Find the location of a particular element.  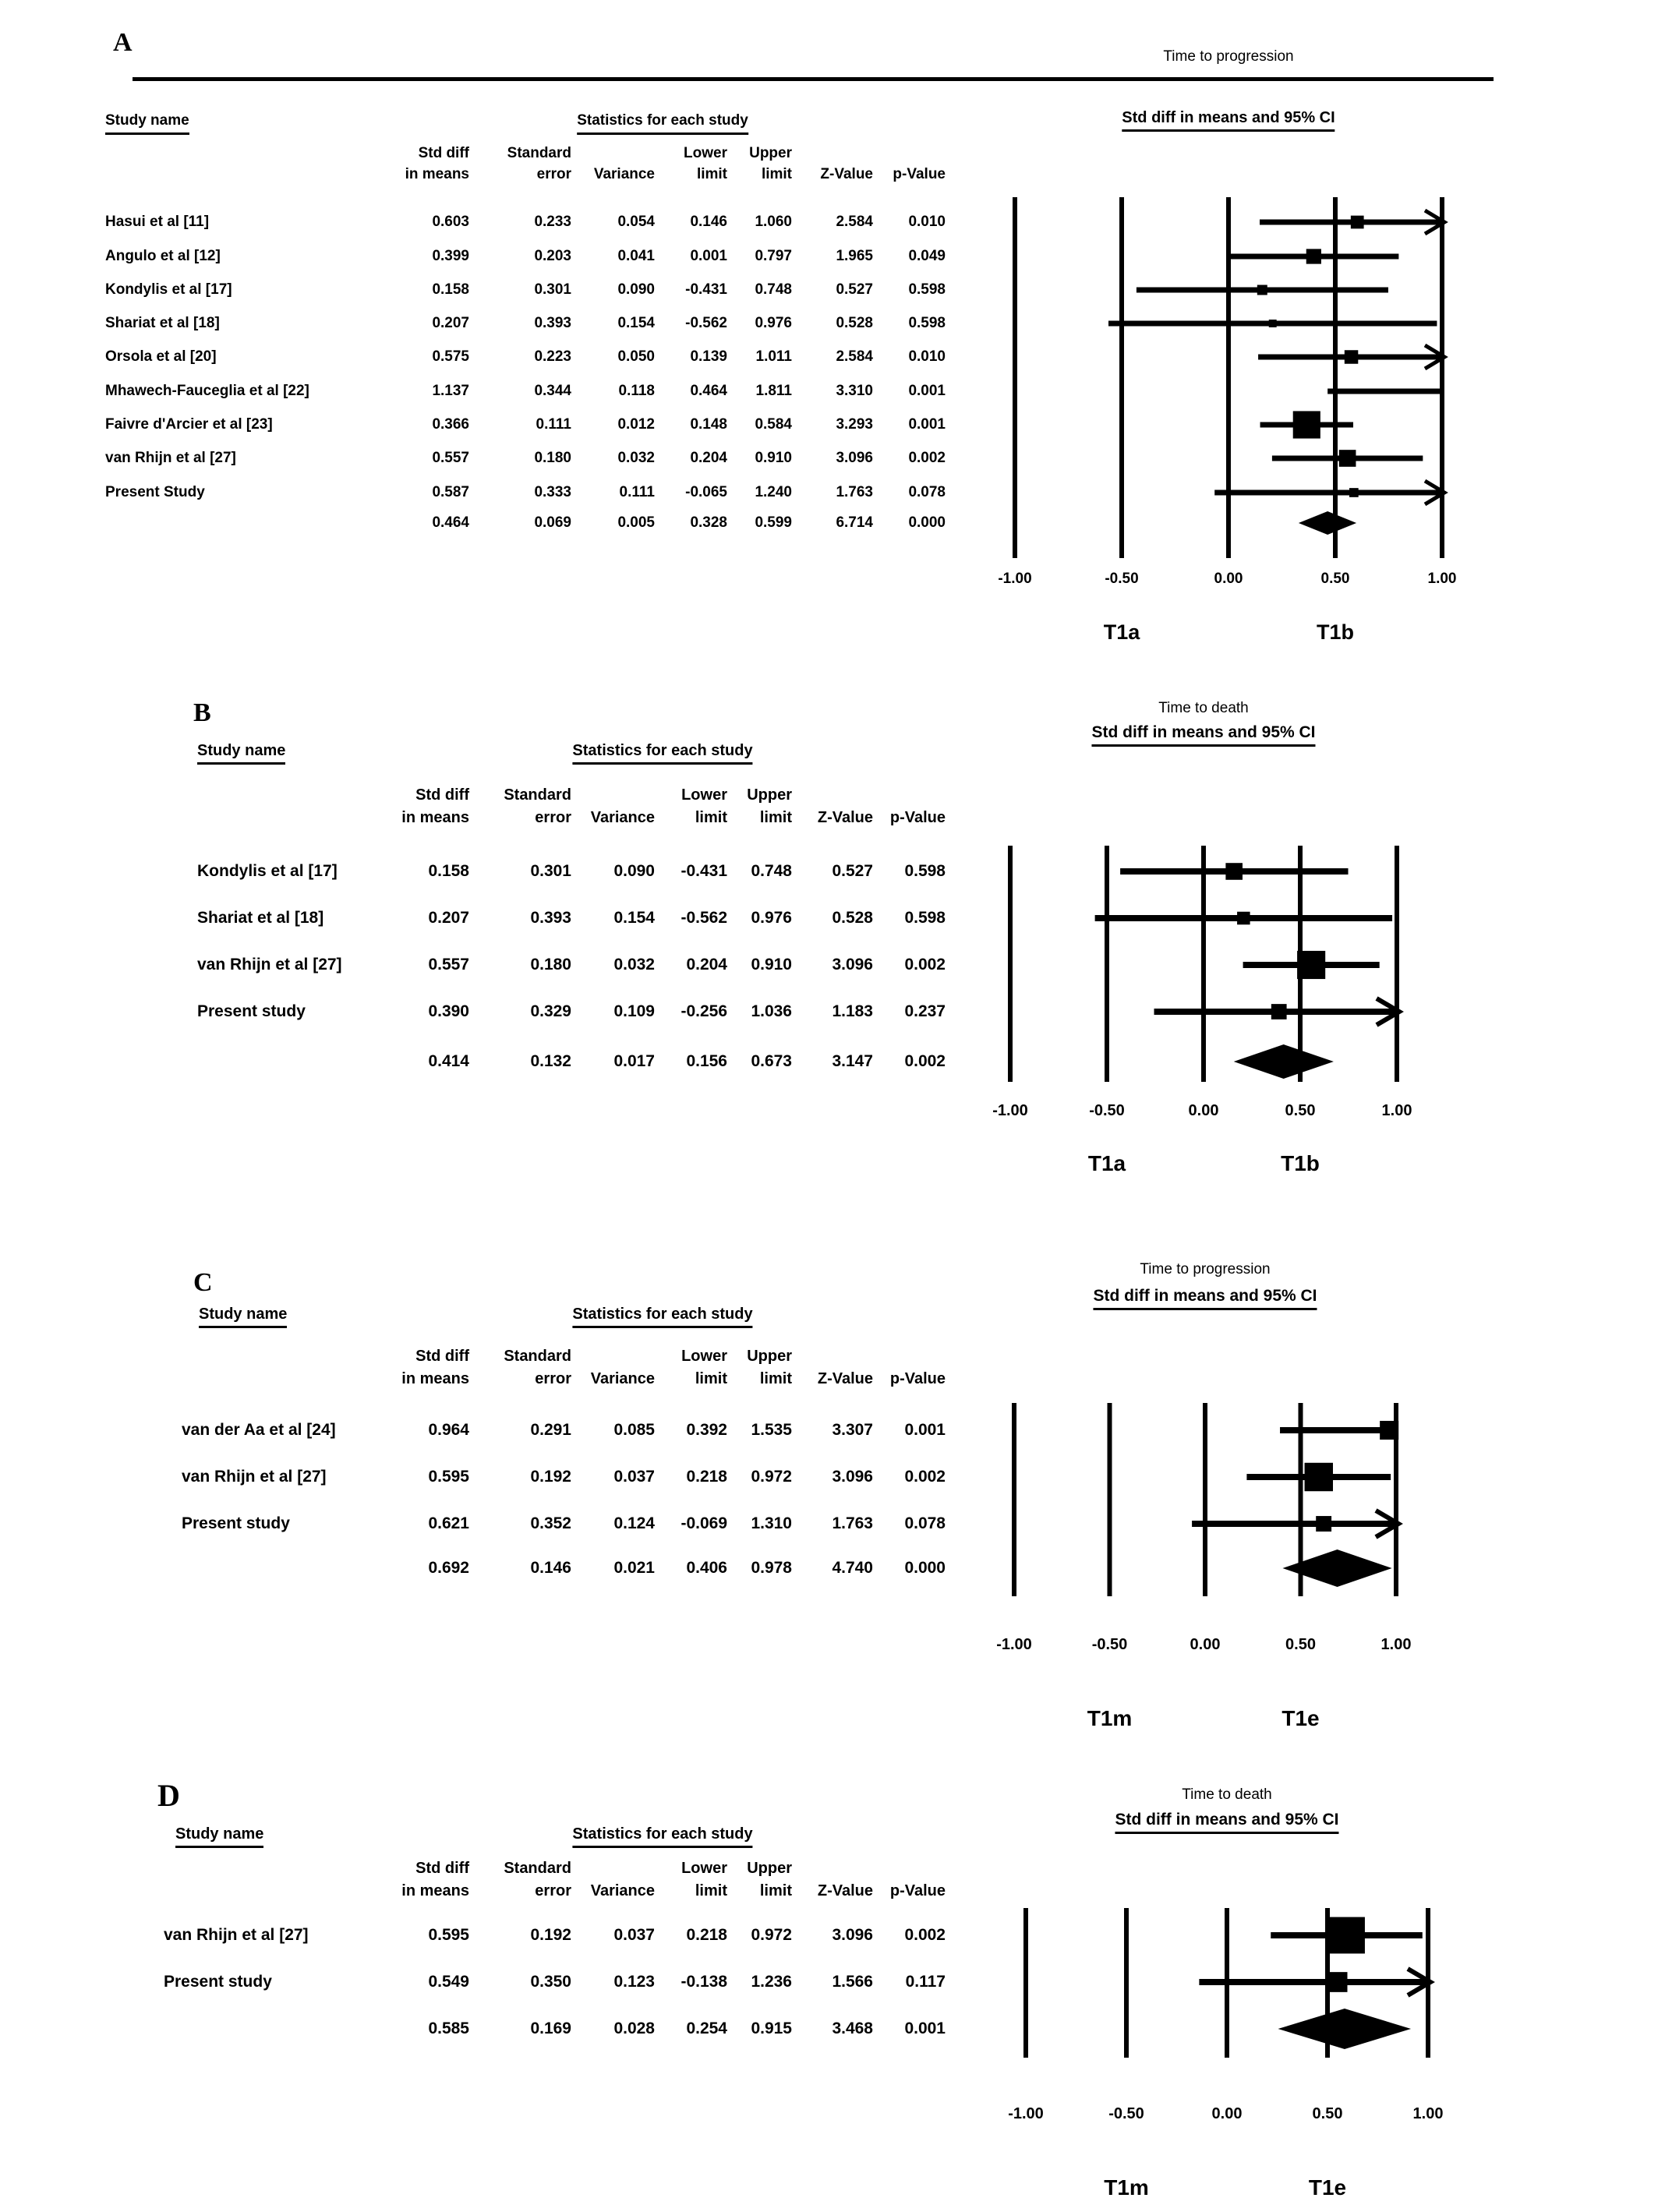

summary-value-z: 3.468 is located at coordinates (852, 2028).